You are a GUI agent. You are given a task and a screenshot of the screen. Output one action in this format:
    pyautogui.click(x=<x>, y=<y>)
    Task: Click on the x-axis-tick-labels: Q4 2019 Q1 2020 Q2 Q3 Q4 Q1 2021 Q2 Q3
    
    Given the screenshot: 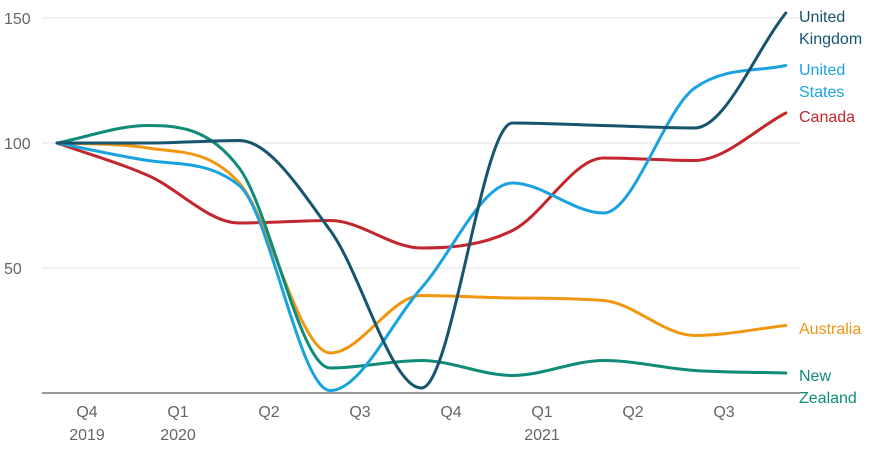 What is the action you would take?
    pyautogui.click(x=402, y=424)
    